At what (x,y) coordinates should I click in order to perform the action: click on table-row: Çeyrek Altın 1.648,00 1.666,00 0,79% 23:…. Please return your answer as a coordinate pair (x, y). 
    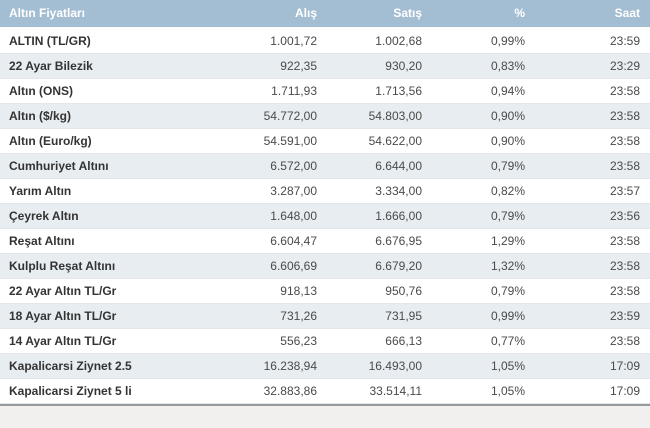
    Looking at the image, I should click on (325, 216).